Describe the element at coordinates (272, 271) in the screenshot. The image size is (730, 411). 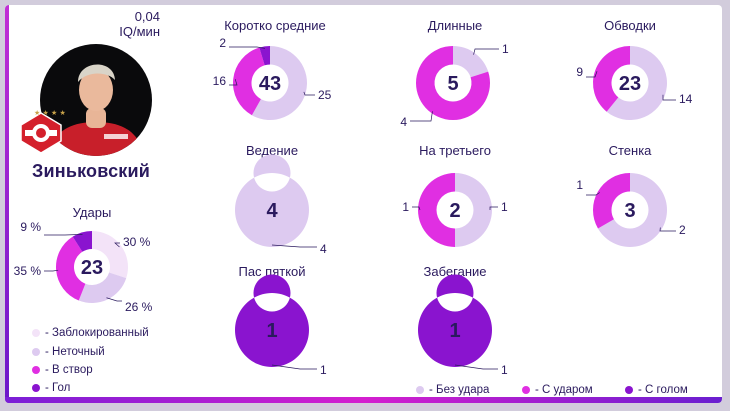
I see `chart-title-heel-pass: Пас пяткой` at that location.